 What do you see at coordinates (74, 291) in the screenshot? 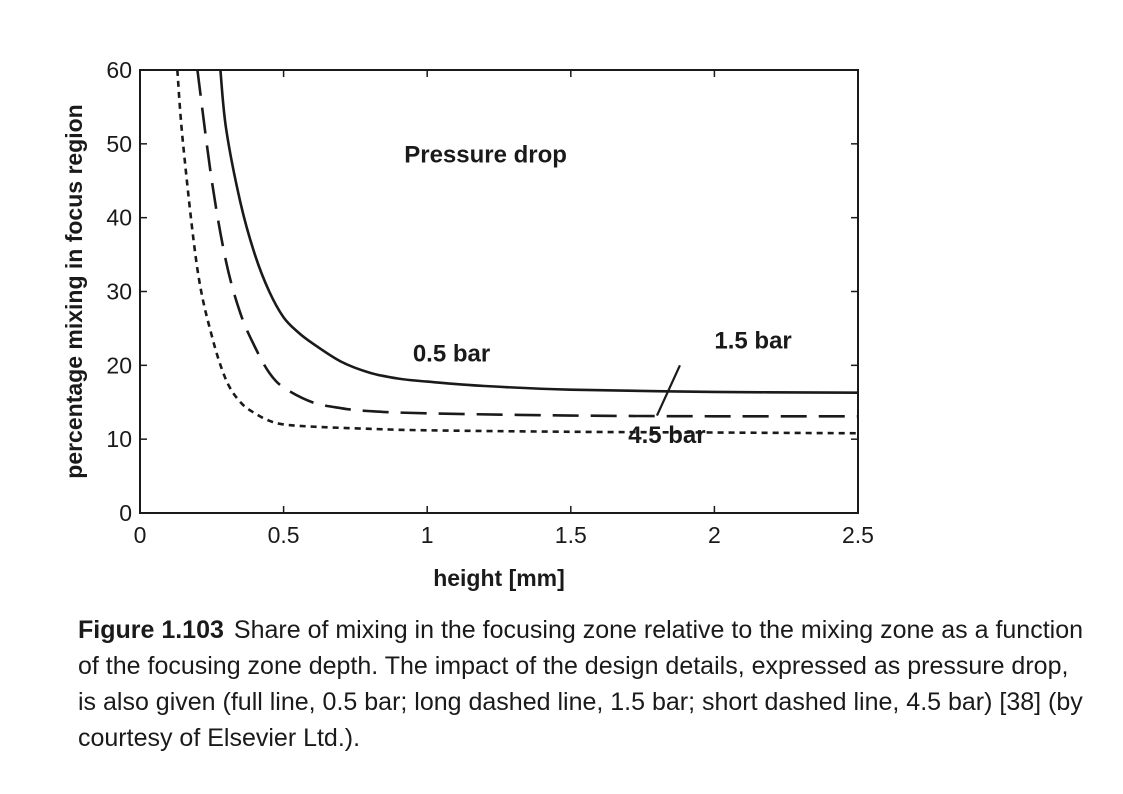
I see `y-axis-label: percentage mixing in focus region` at bounding box center [74, 291].